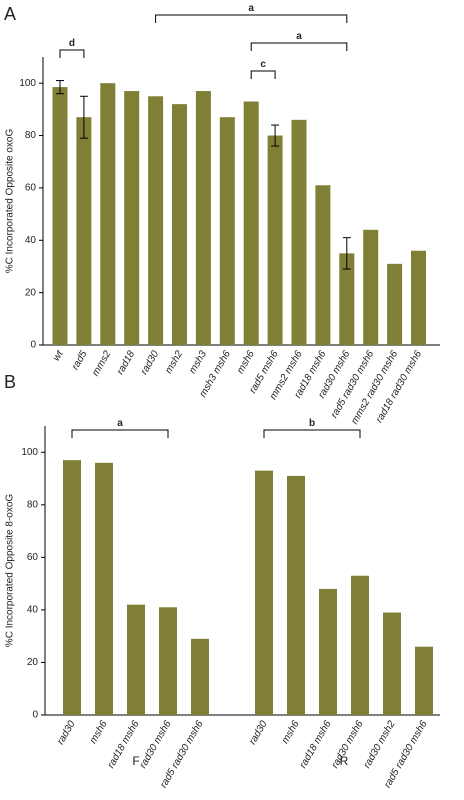 This screenshot has width=464, height=800. I want to click on x-tick-label: rad5, so click(80, 360).